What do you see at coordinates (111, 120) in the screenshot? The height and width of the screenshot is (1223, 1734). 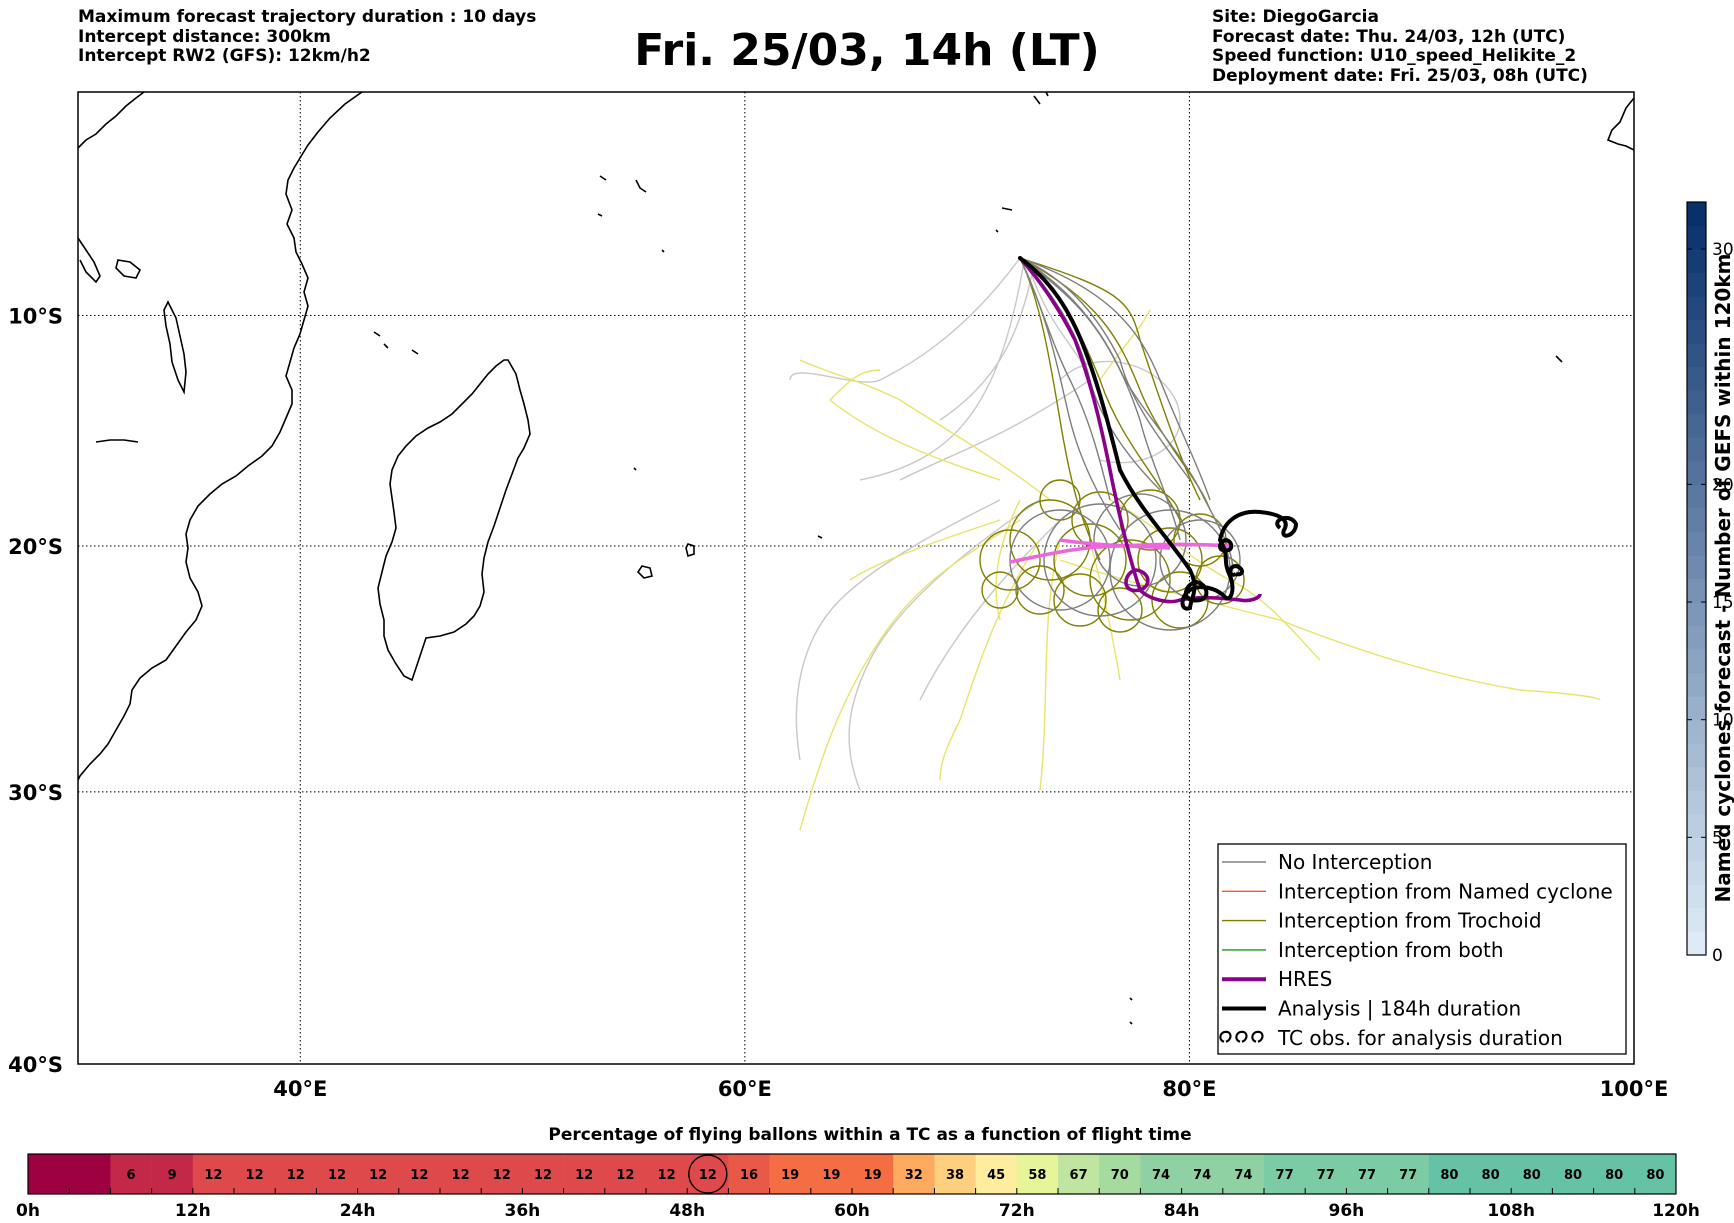 I see `arabia-coastline` at bounding box center [111, 120].